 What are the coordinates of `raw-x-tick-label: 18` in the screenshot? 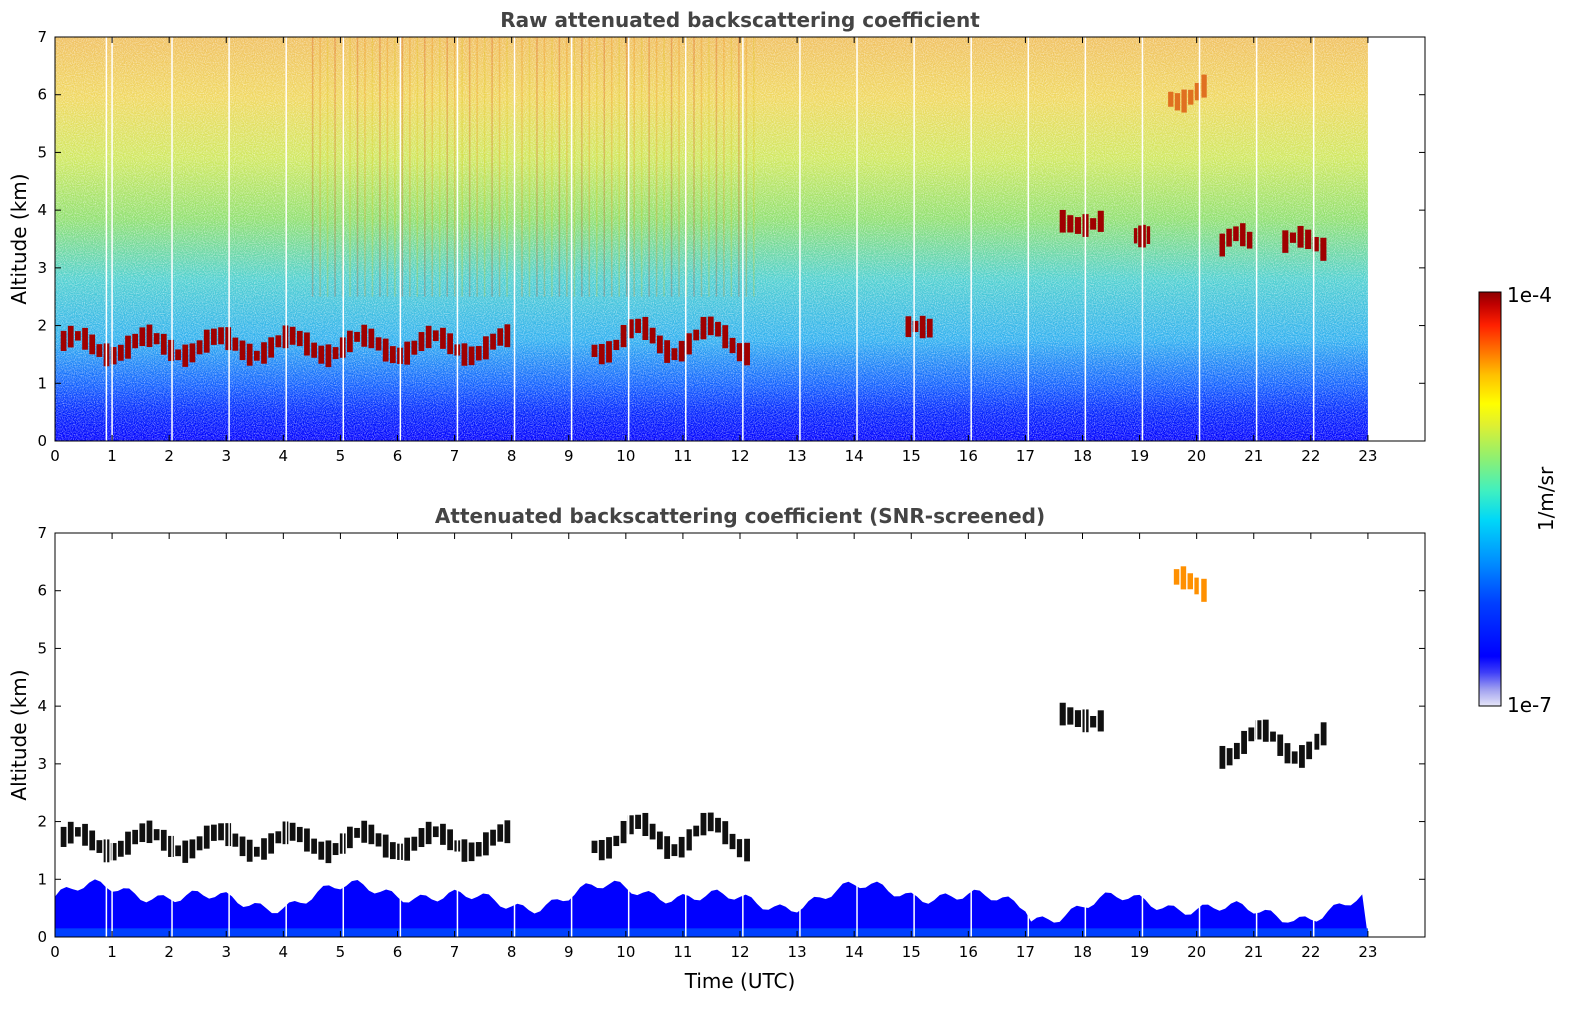 It's located at (1082, 456).